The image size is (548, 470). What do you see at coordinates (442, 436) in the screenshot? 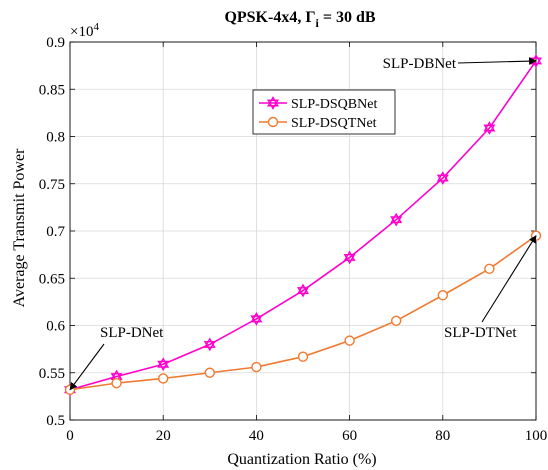
I see `x-tick-label: 80` at bounding box center [442, 436].